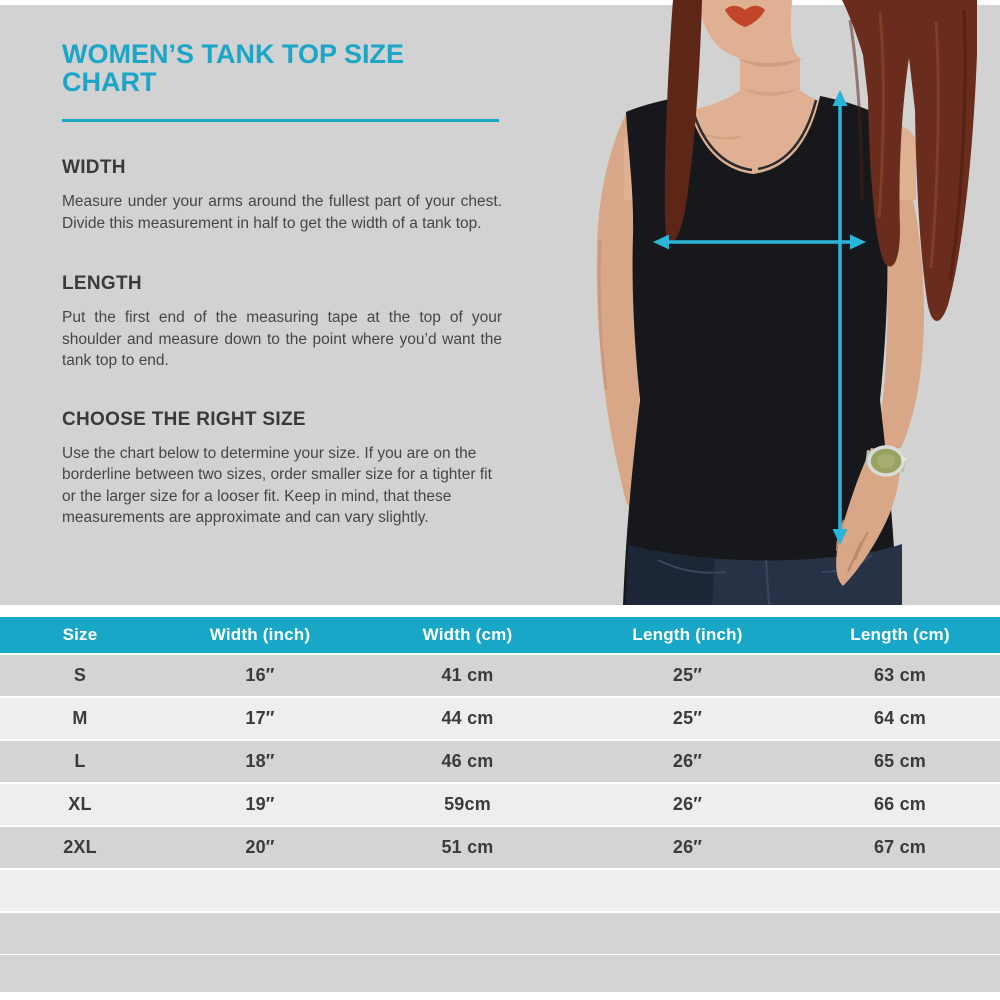  Describe the element at coordinates (820, 160) in the screenshot. I see `hair` at that location.